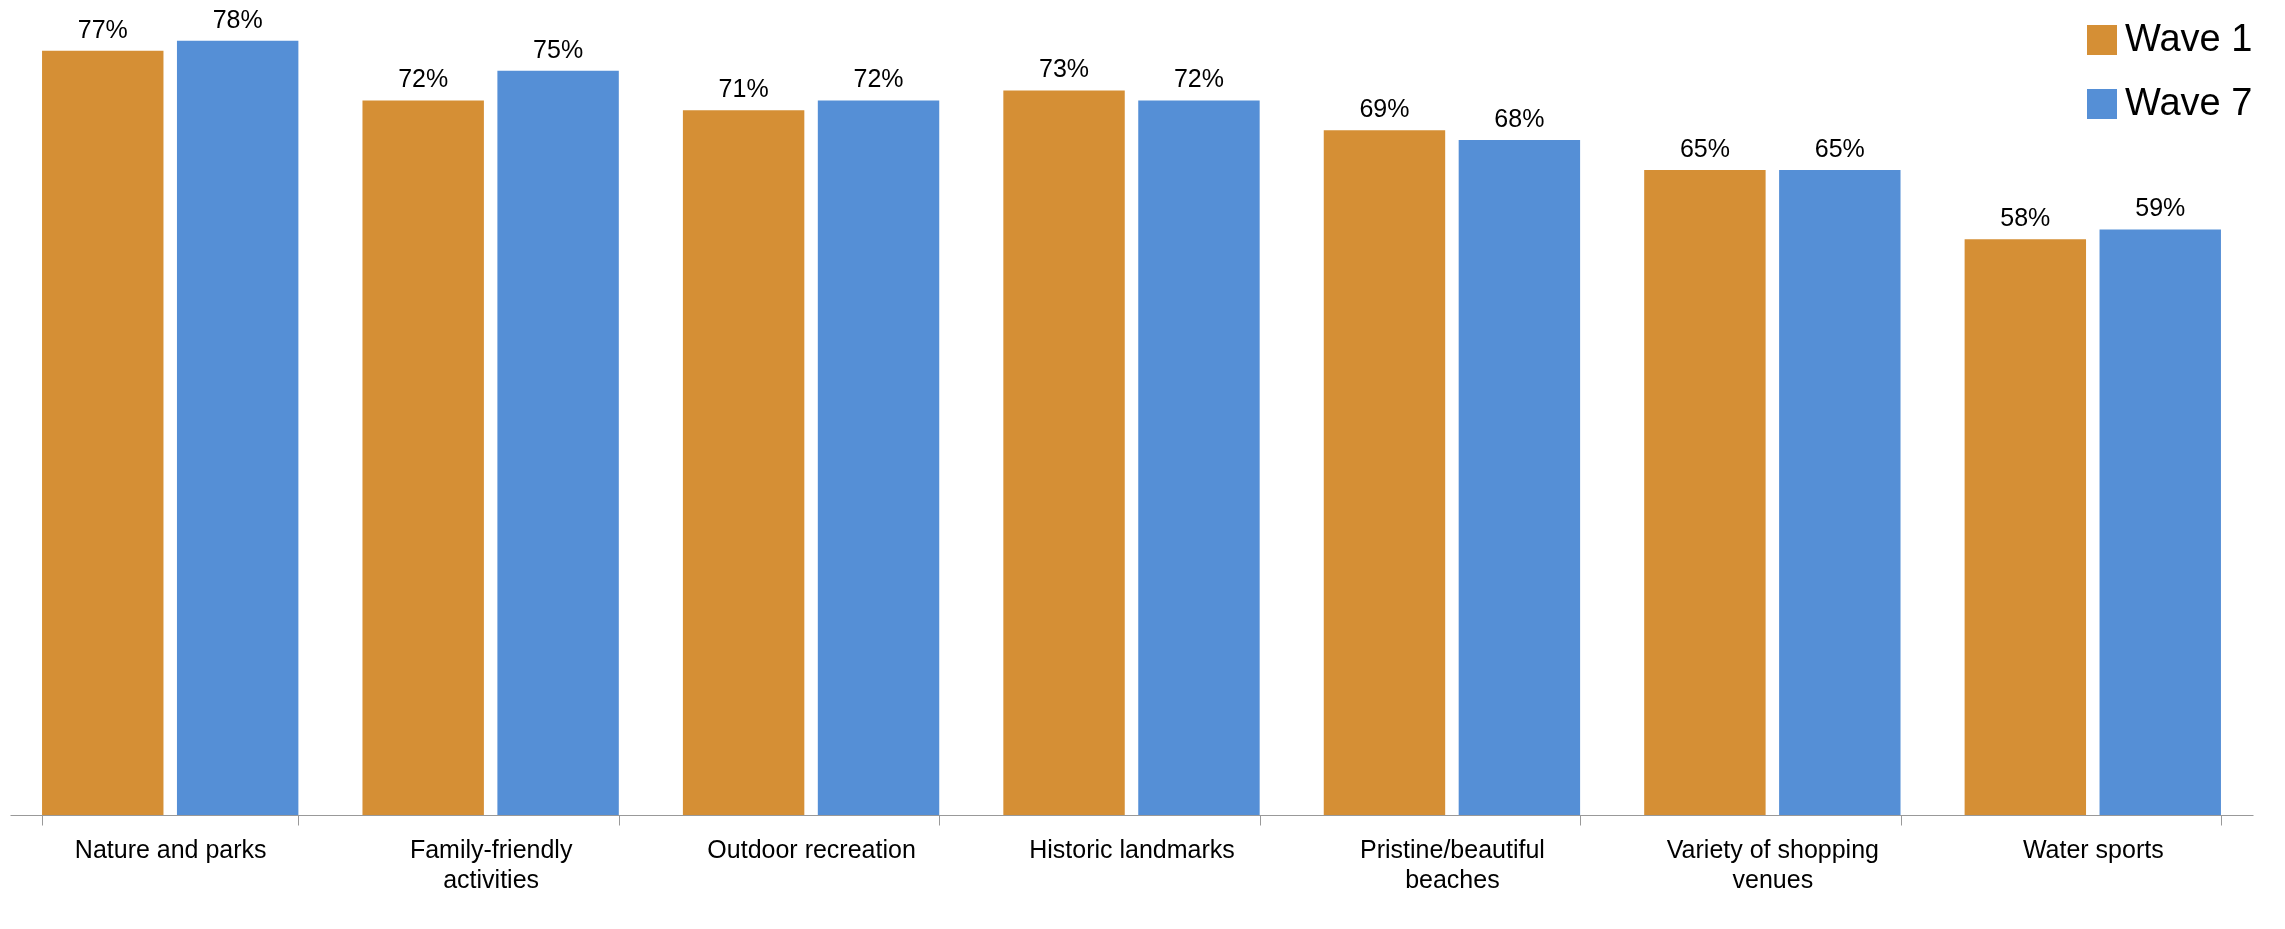 This screenshot has height=929, width=2285. What do you see at coordinates (2189, 102) in the screenshot?
I see `legend-label: Wave 7` at bounding box center [2189, 102].